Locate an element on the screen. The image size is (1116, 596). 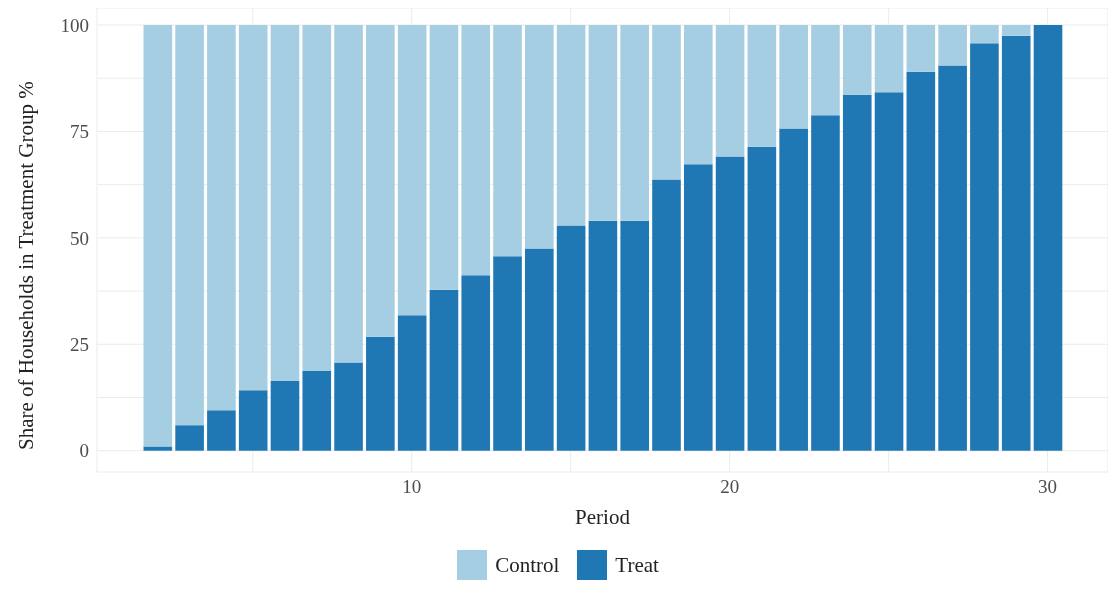
x-tick-label: 30 is located at coordinates (1048, 487).